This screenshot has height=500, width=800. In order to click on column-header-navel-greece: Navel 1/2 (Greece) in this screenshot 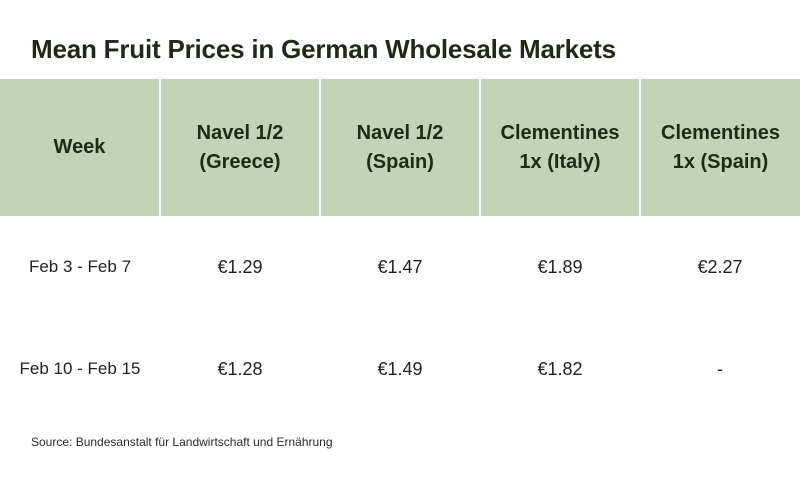, I will do `click(239, 147)`.